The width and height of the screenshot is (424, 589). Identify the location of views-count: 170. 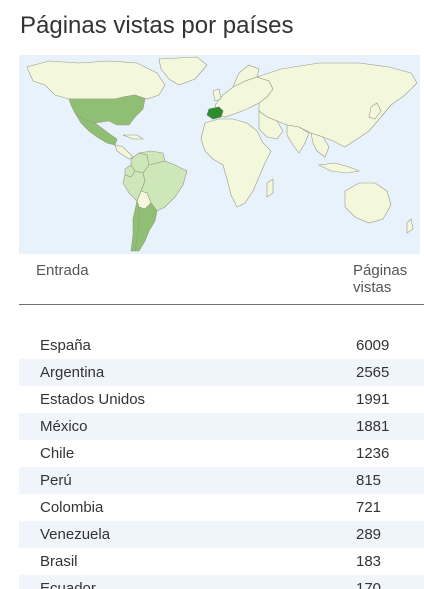
(369, 584).